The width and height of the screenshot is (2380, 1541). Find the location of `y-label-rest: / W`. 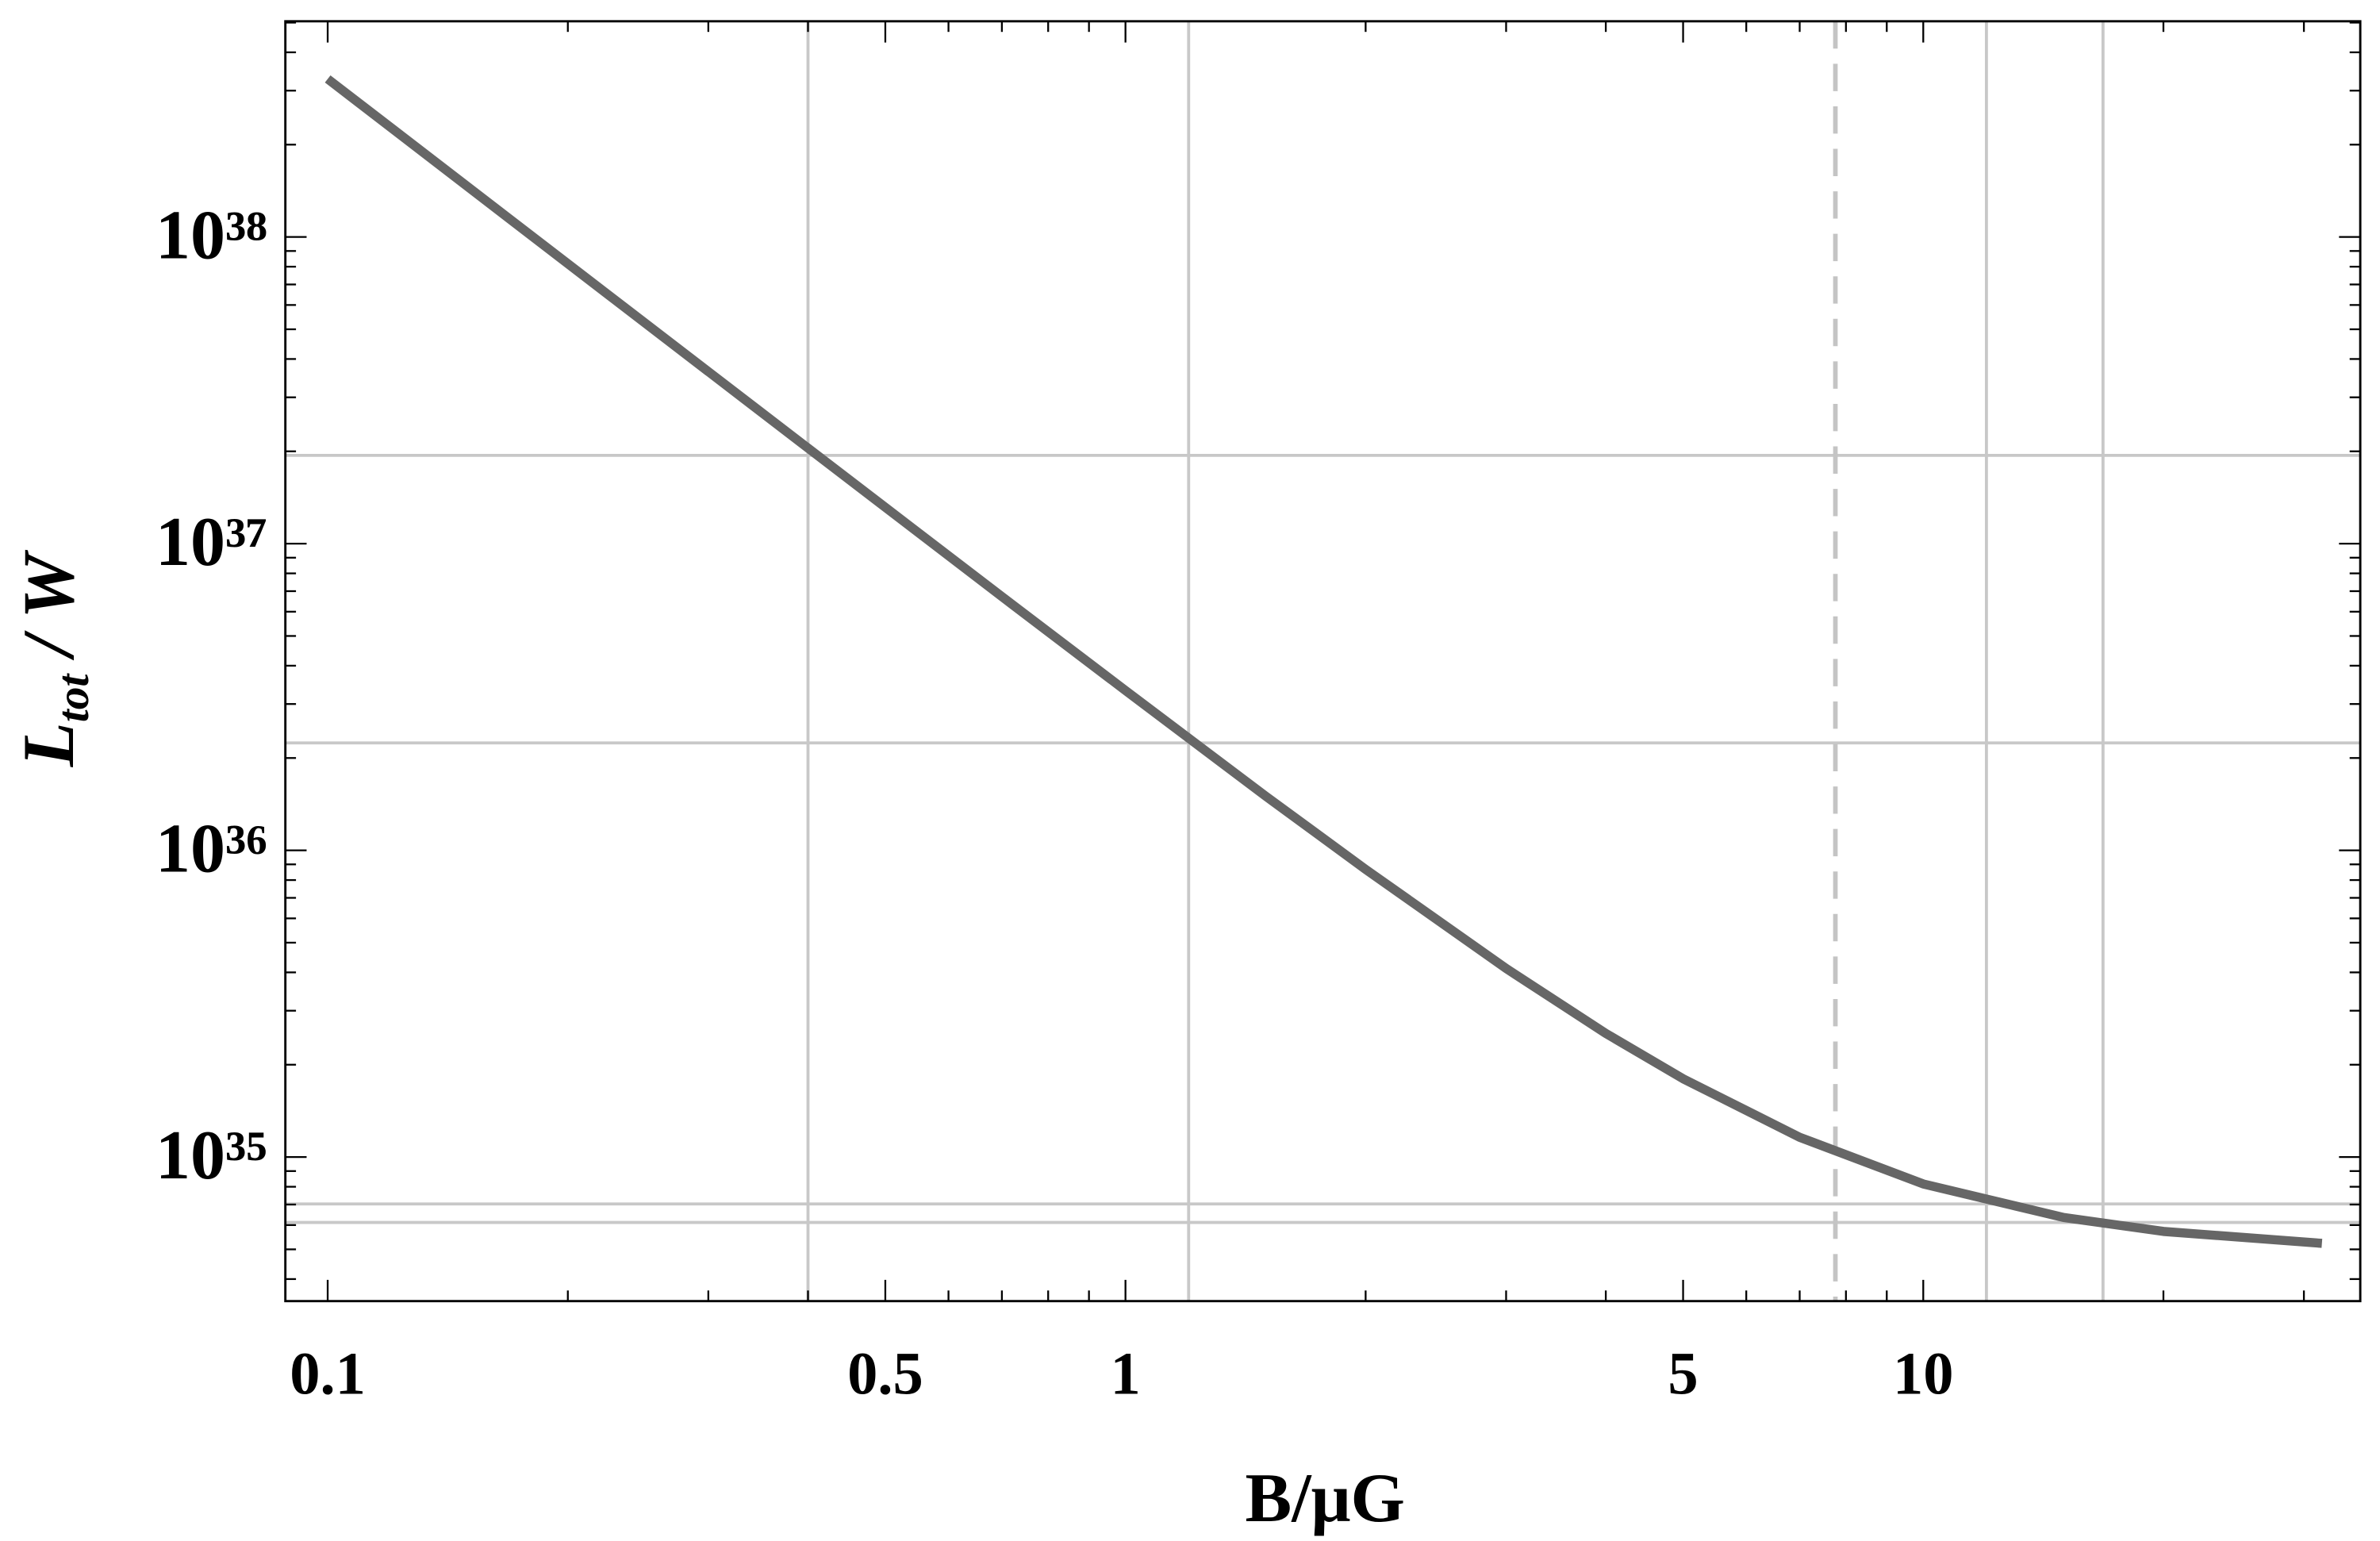

y-label-rest: / W is located at coordinates (48, 611).